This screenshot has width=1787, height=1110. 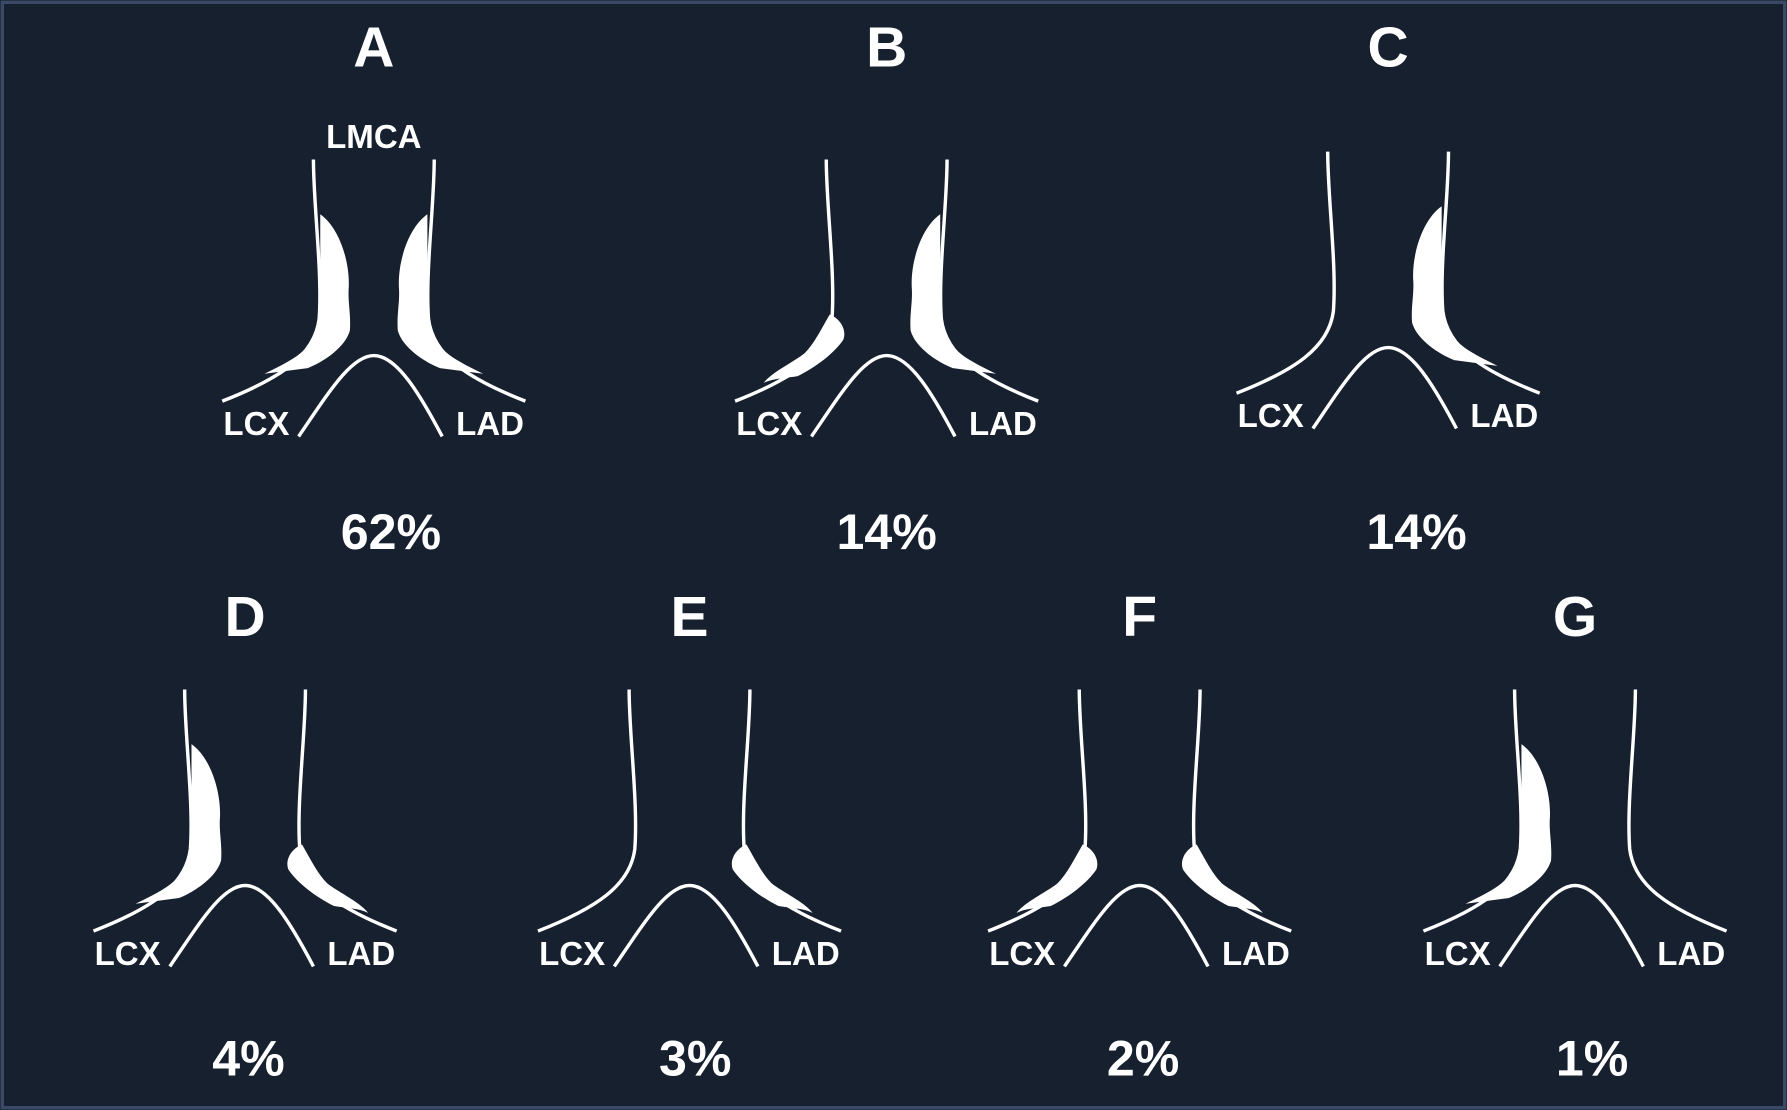 I want to click on panel-letter: D, so click(x=244, y=617).